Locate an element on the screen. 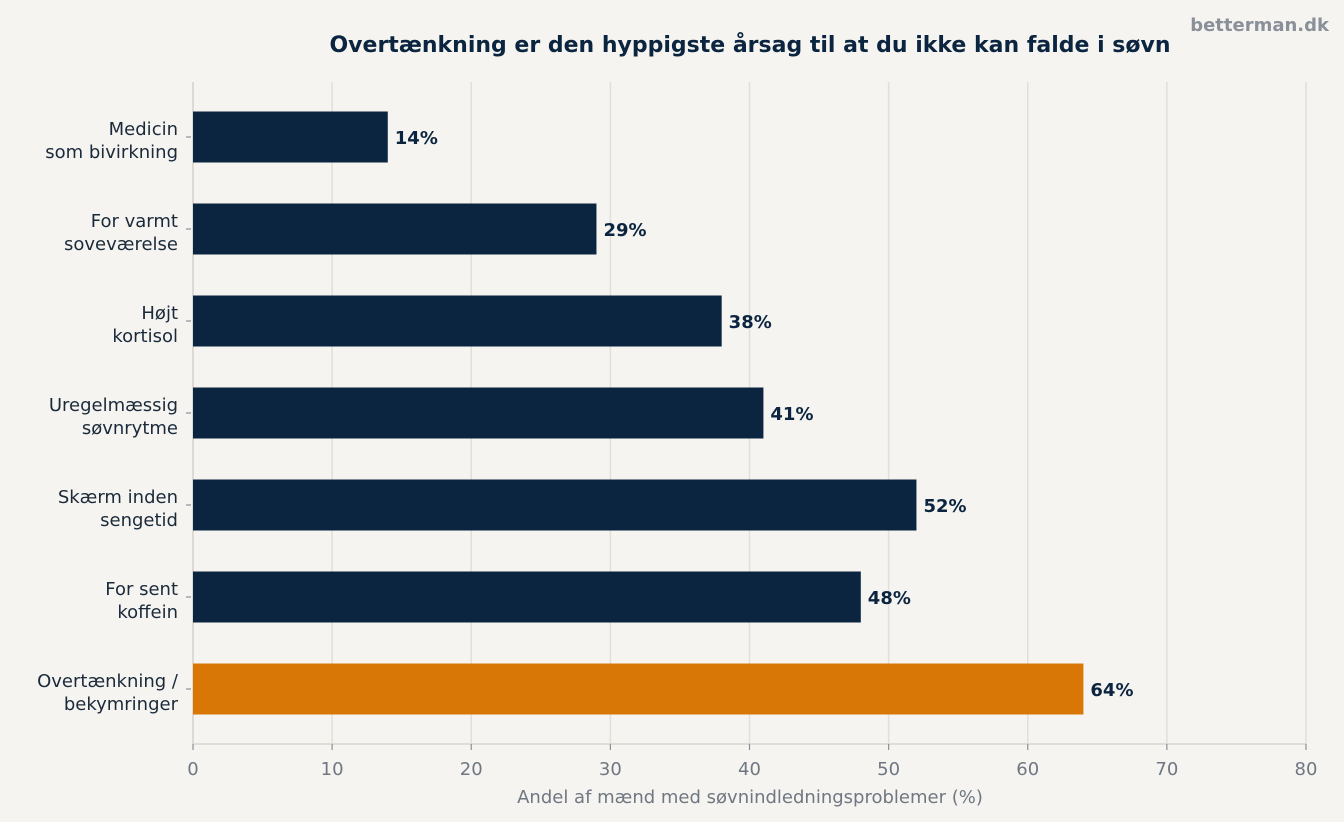 Image resolution: width=1344 pixels, height=822 pixels. category-label-line: soveværelse is located at coordinates (121, 244).